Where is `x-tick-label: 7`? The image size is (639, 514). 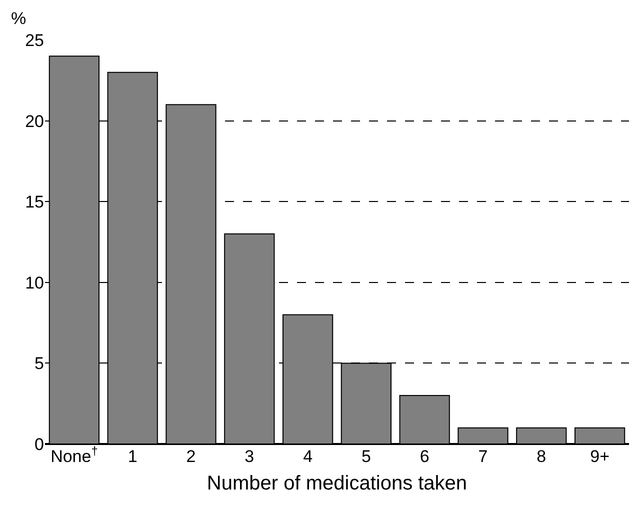 x-tick-label: 7 is located at coordinates (483, 456).